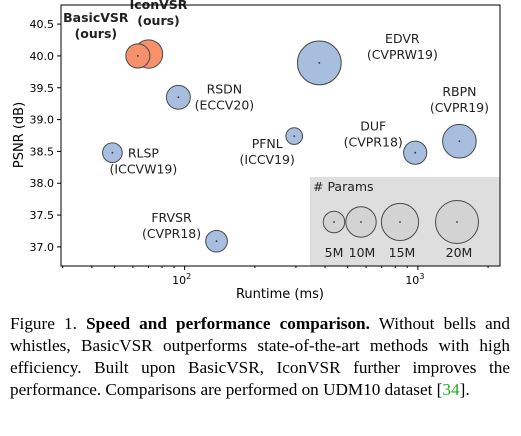 Image resolution: width=521 pixels, height=436 pixels. I want to click on y-tick-label: 40.0, so click(42, 56).